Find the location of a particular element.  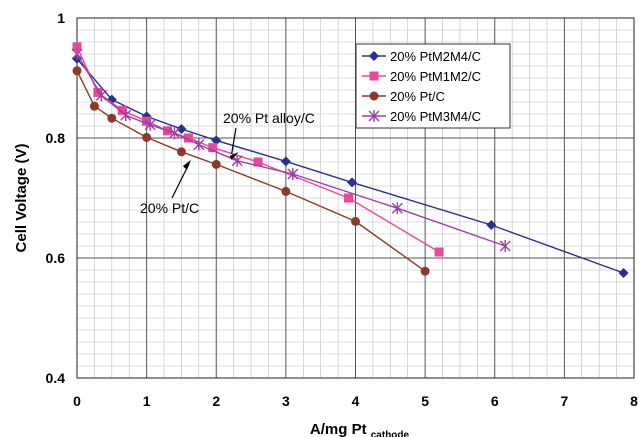

legend-label: 20% PtM3M4/C is located at coordinates (435, 116).